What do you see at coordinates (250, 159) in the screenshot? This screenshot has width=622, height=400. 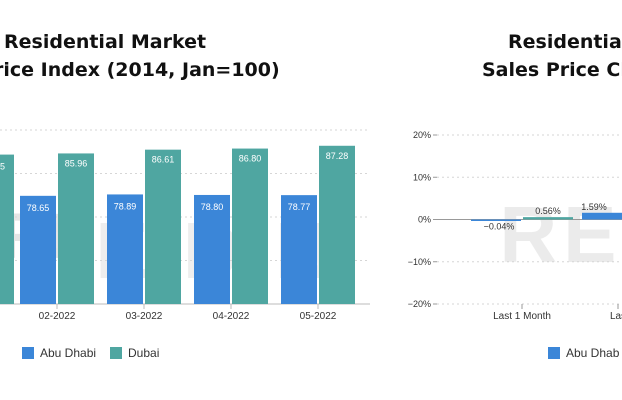 I see `data-label-dubai: 86.80` at bounding box center [250, 159].